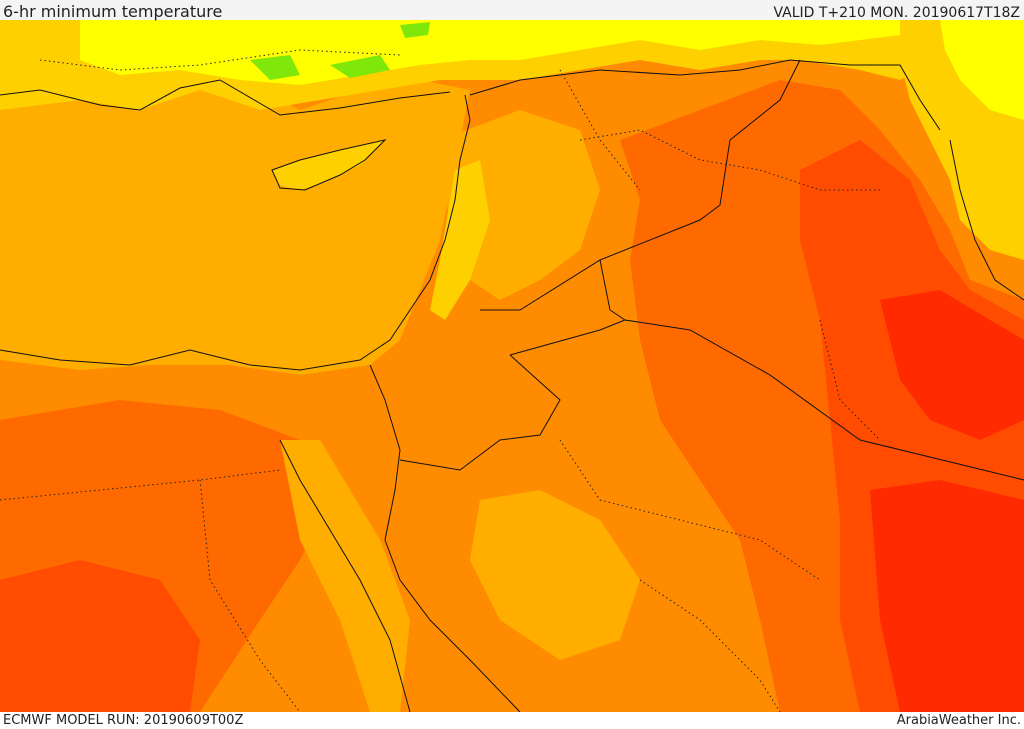 The width and height of the screenshot is (1024, 729). What do you see at coordinates (480, 412) in the screenshot?
I see `jordan-saudi-border` at bounding box center [480, 412].